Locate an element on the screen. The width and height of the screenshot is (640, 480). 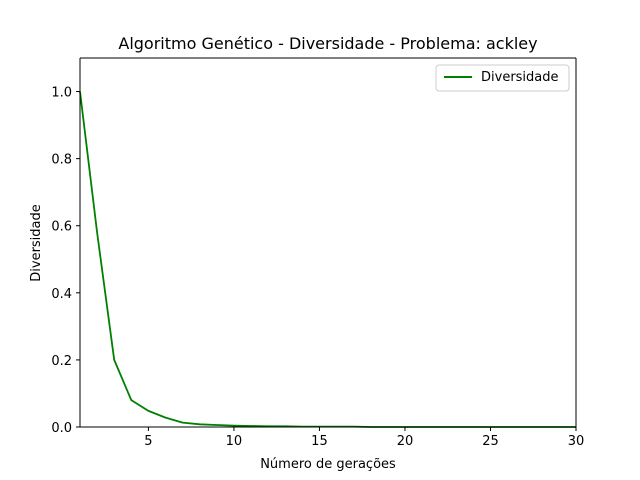
y-axis-label: Diversidade is located at coordinates (36, 243).